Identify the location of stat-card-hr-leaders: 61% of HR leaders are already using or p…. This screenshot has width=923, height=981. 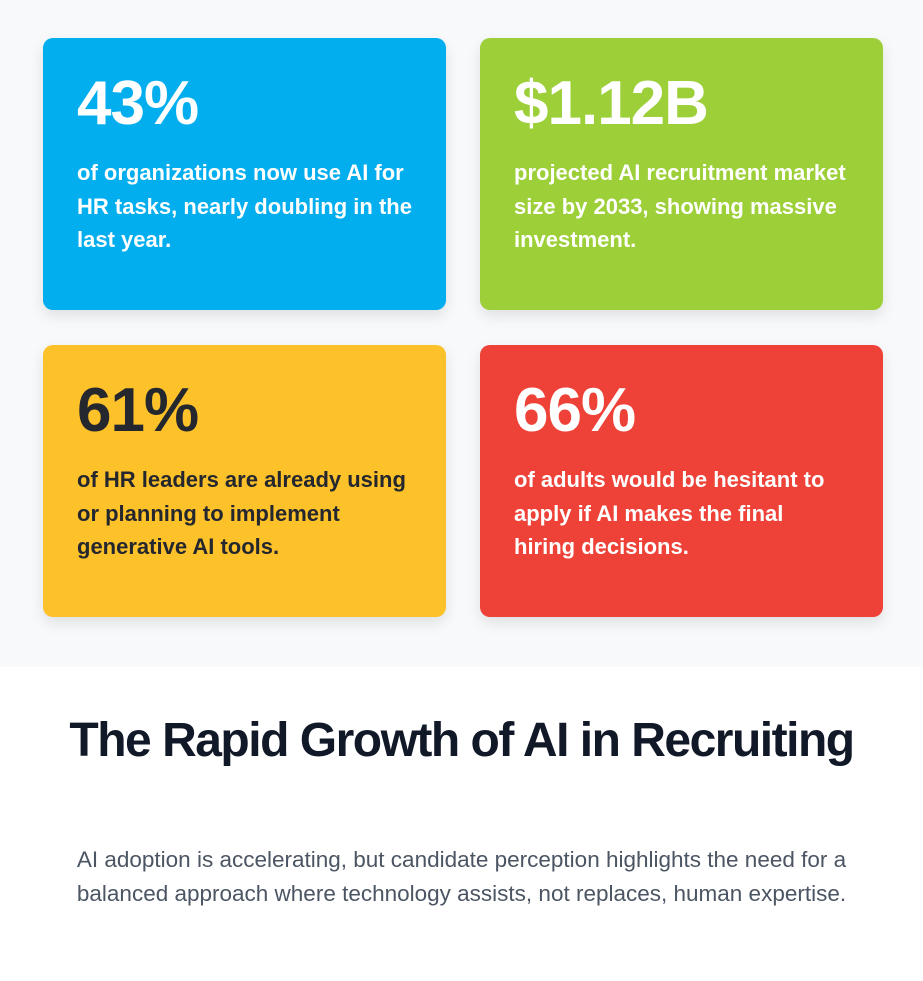
(244, 481).